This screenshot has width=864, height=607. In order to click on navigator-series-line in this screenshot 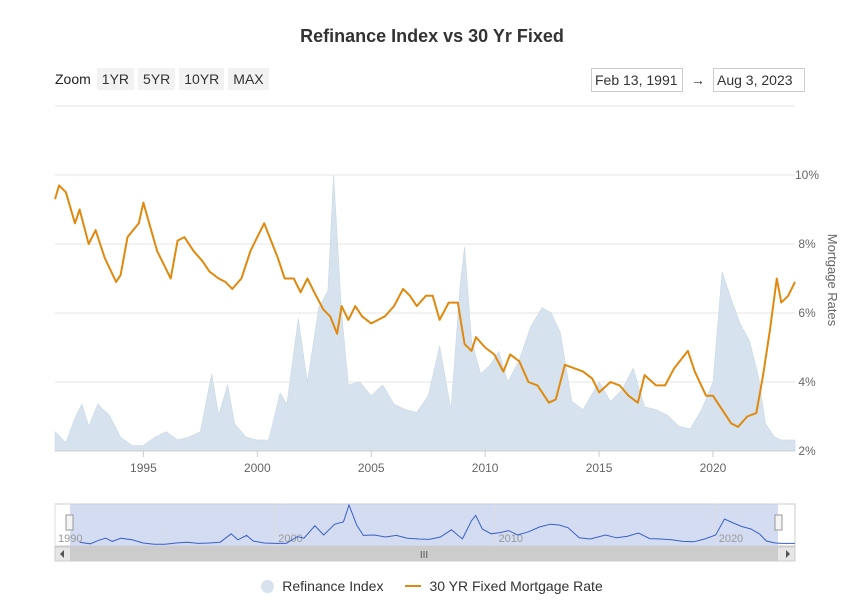, I will do `click(437, 524)`.